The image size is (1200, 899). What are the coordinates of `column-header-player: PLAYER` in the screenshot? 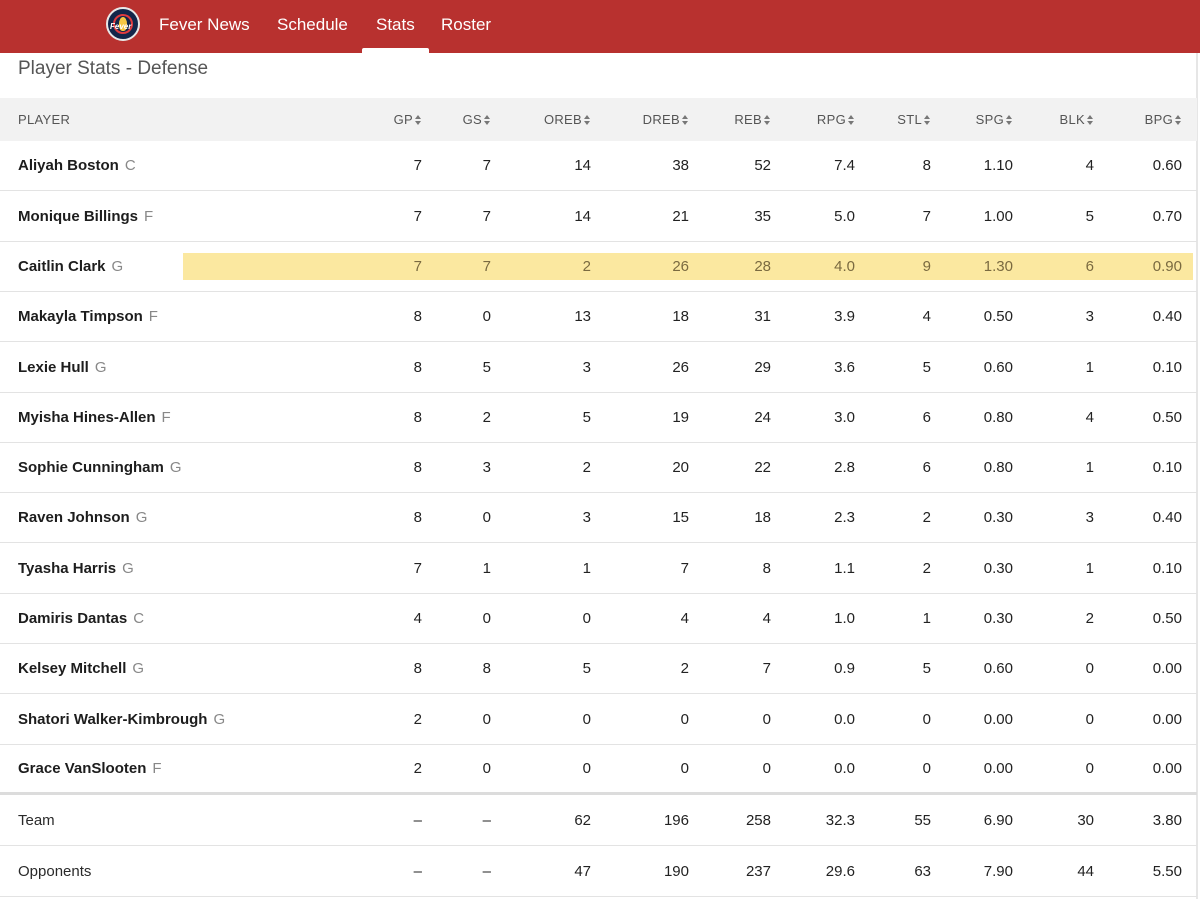 It's located at (44, 119).